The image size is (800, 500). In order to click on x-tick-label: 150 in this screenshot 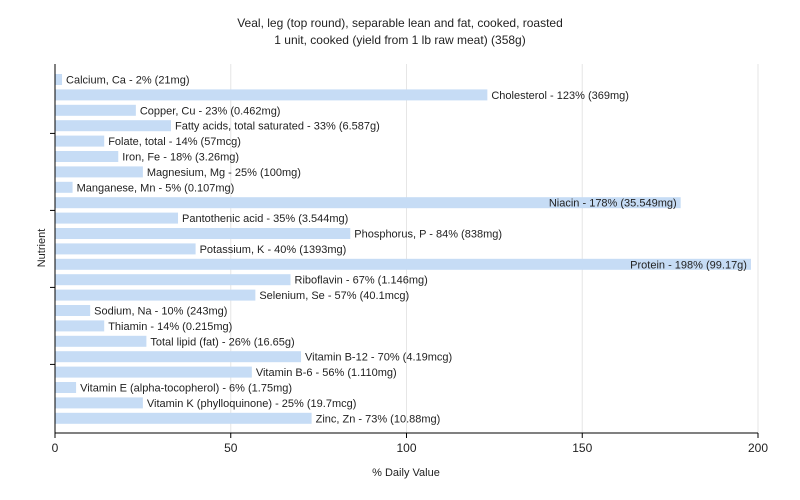, I will do `click(582, 448)`.